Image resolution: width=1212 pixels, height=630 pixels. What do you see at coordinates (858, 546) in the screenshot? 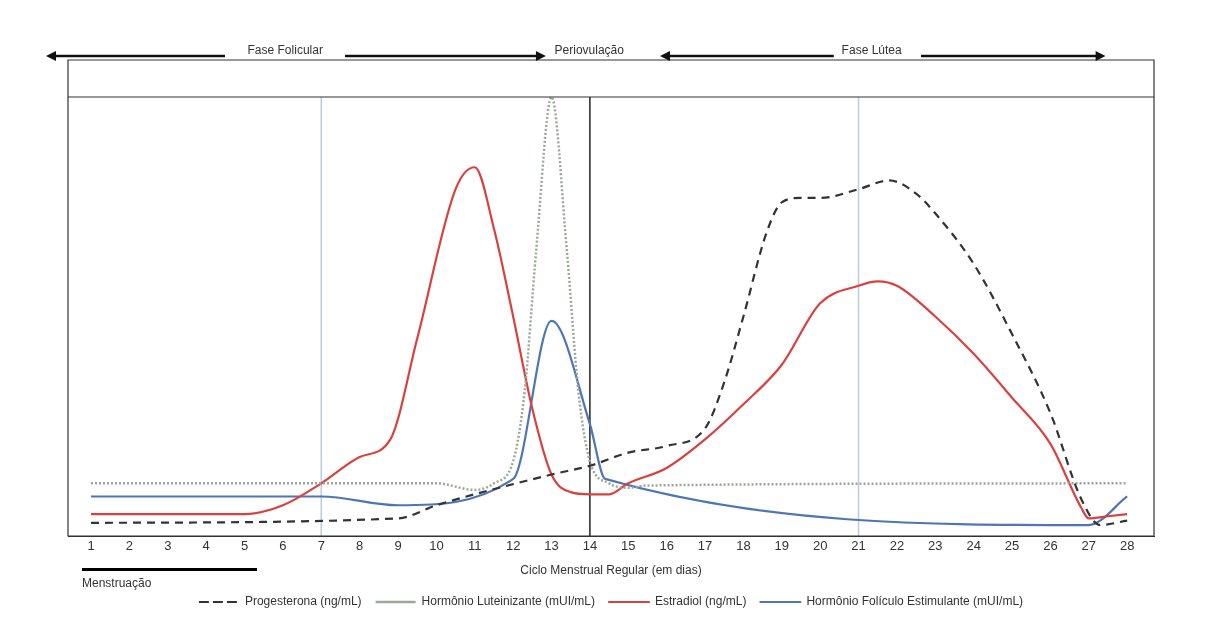
I see `x-tick-label: 21` at bounding box center [858, 546].